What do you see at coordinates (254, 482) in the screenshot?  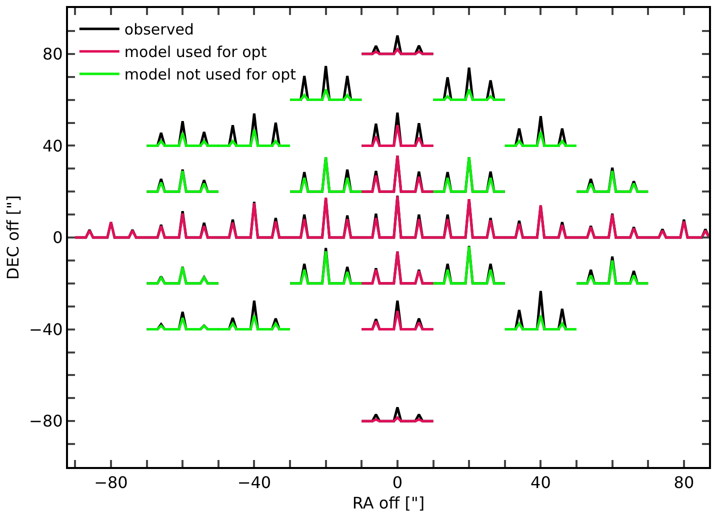 I see `x-tick-label: −40` at bounding box center [254, 482].